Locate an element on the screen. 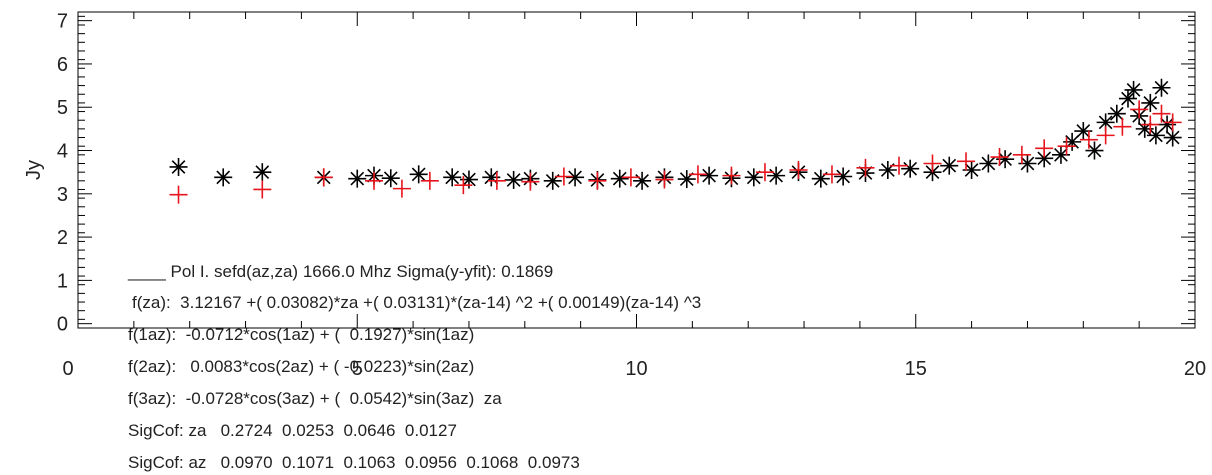 The image size is (1212, 475). x-tick-label: 10 is located at coordinates (636, 369).